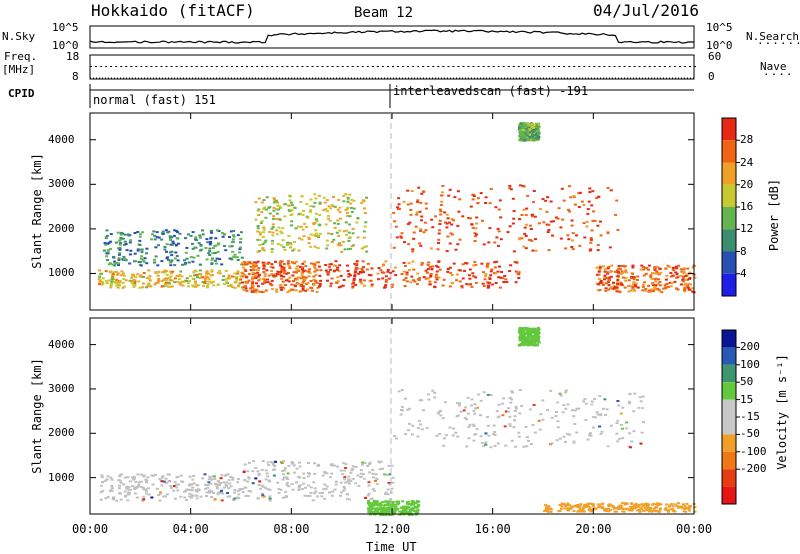 This screenshot has height=554, width=800. What do you see at coordinates (747, 184) in the screenshot?
I see `power-colorbar-tick-label: 20` at bounding box center [747, 184].